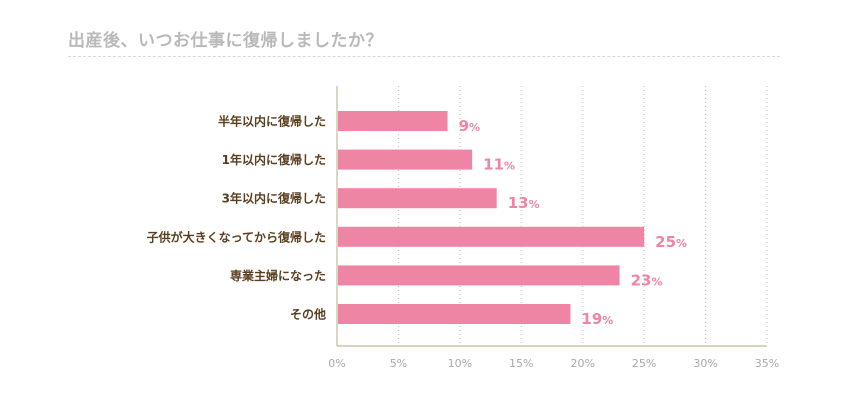 This screenshot has height=400, width=845. Describe the element at coordinates (524, 203) in the screenshot. I see `value-label: 13%` at that location.